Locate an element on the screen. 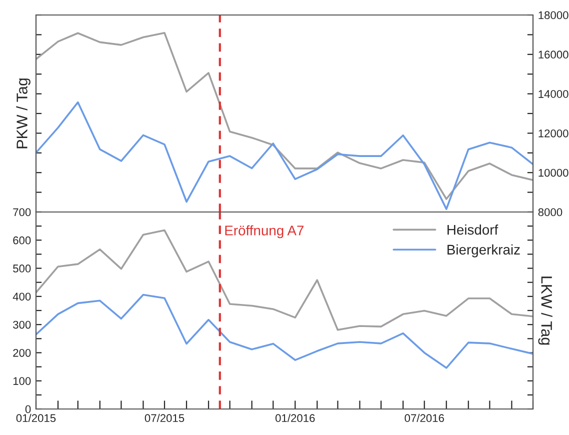  y-tick-label: 400 is located at coordinates (21, 296).